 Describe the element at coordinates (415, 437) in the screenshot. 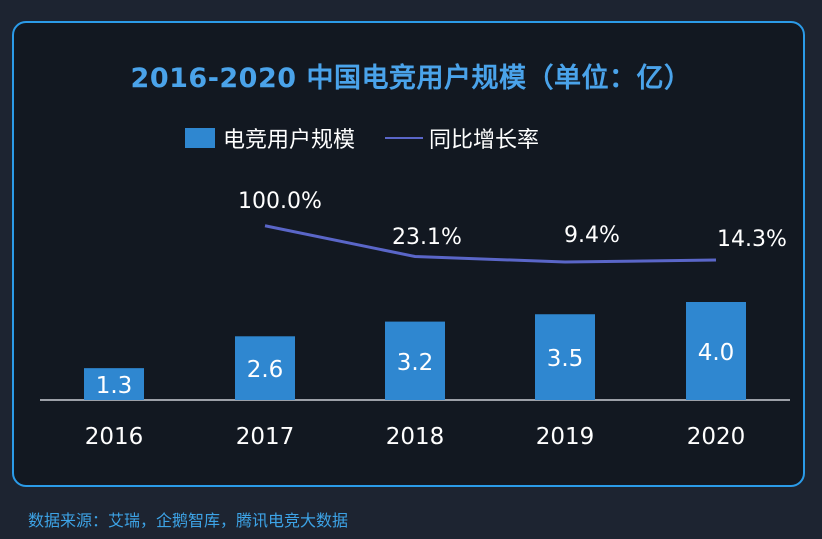

I see `x-tick-label-2018: 2018` at that location.